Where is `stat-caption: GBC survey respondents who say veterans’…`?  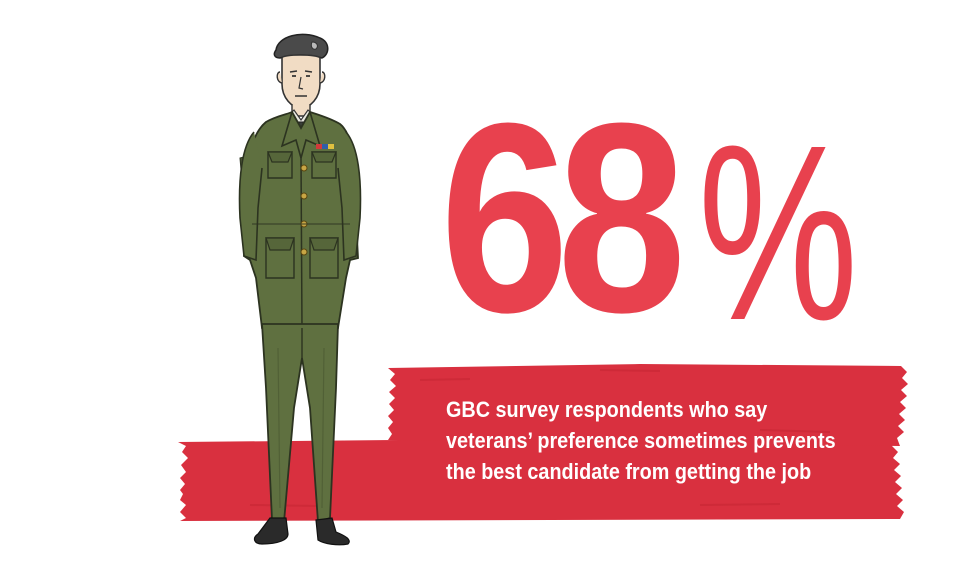 stat-caption: GBC survey respondents who say veterans’… is located at coordinates (653, 440).